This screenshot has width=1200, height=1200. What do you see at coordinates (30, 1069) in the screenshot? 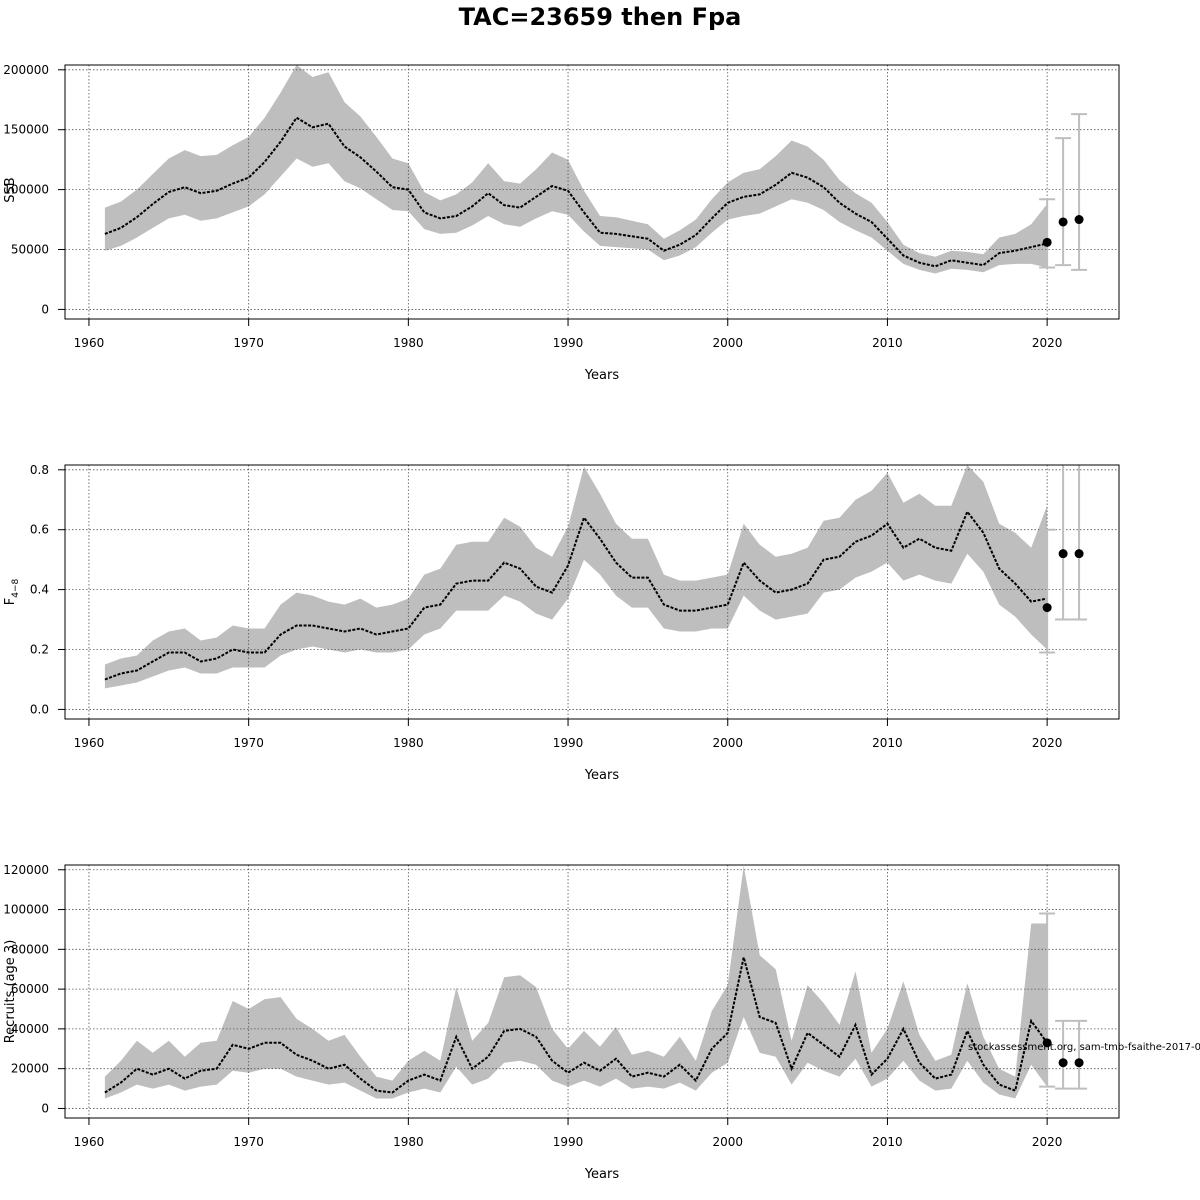
I see `y-tick-label: 20000` at bounding box center [30, 1069].